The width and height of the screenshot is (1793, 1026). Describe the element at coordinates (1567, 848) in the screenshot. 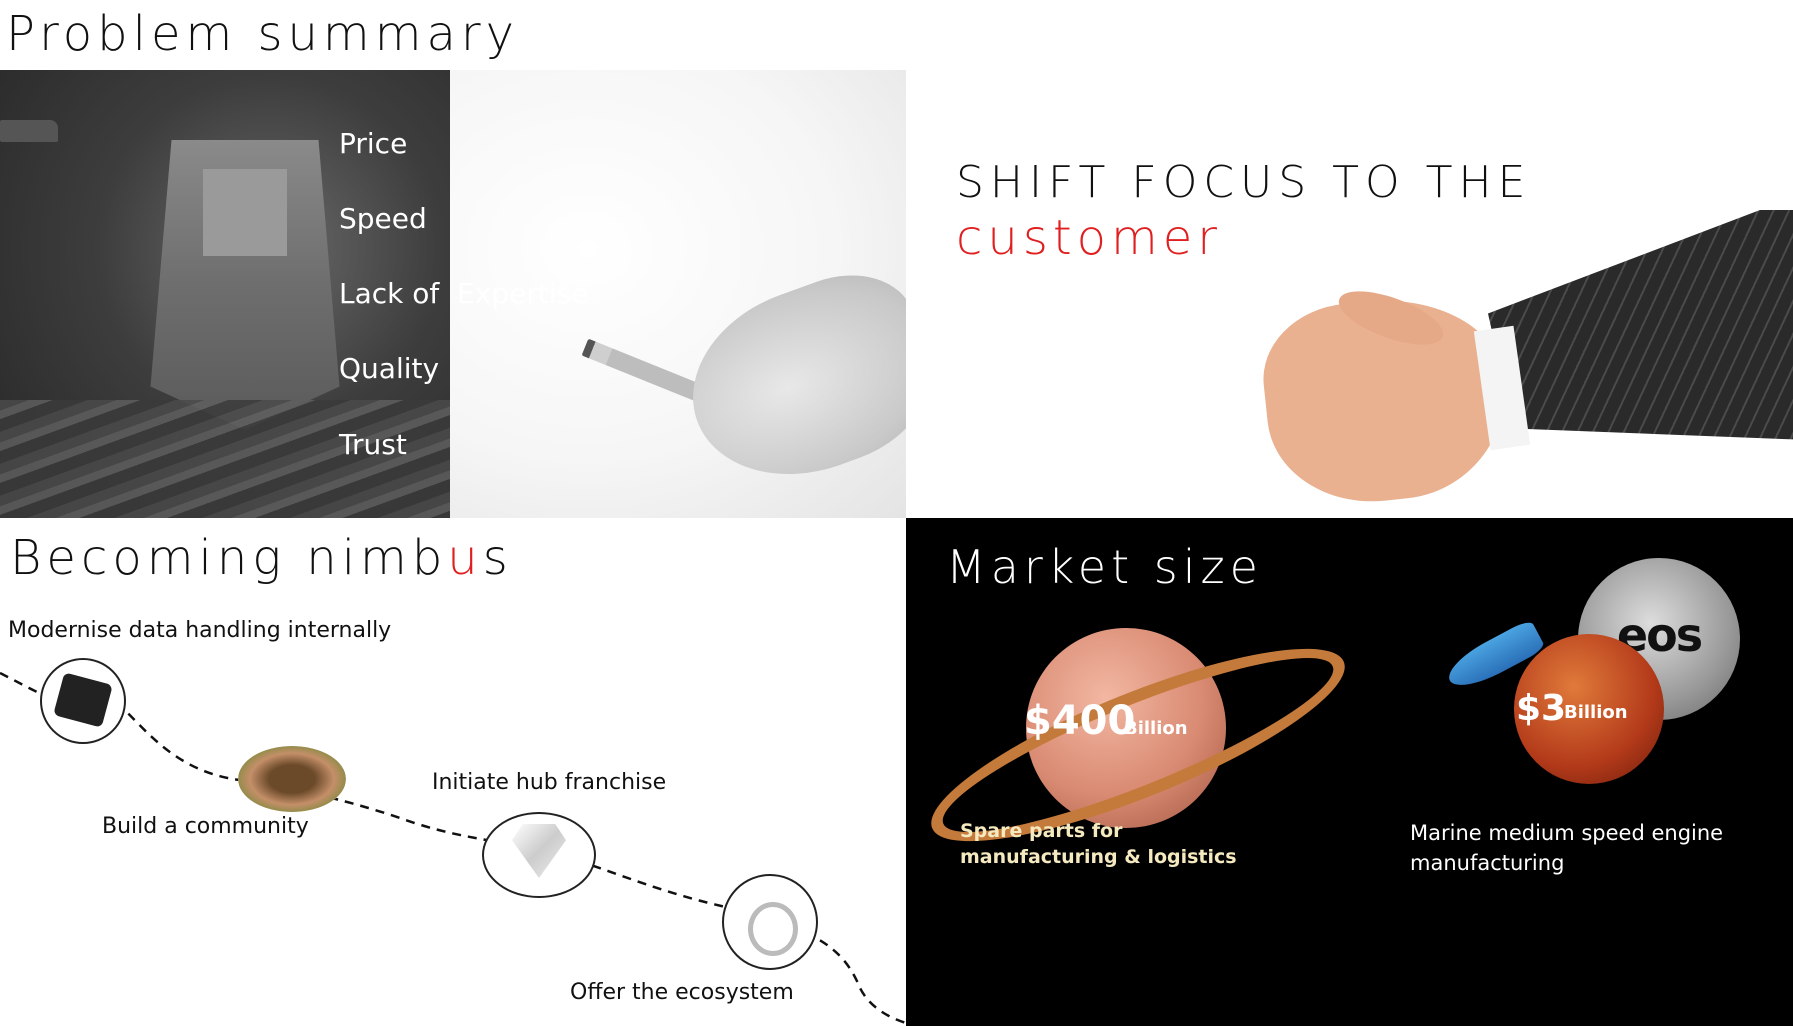

I see `planet2-caption: Marine medium speed engine manufacturing` at that location.